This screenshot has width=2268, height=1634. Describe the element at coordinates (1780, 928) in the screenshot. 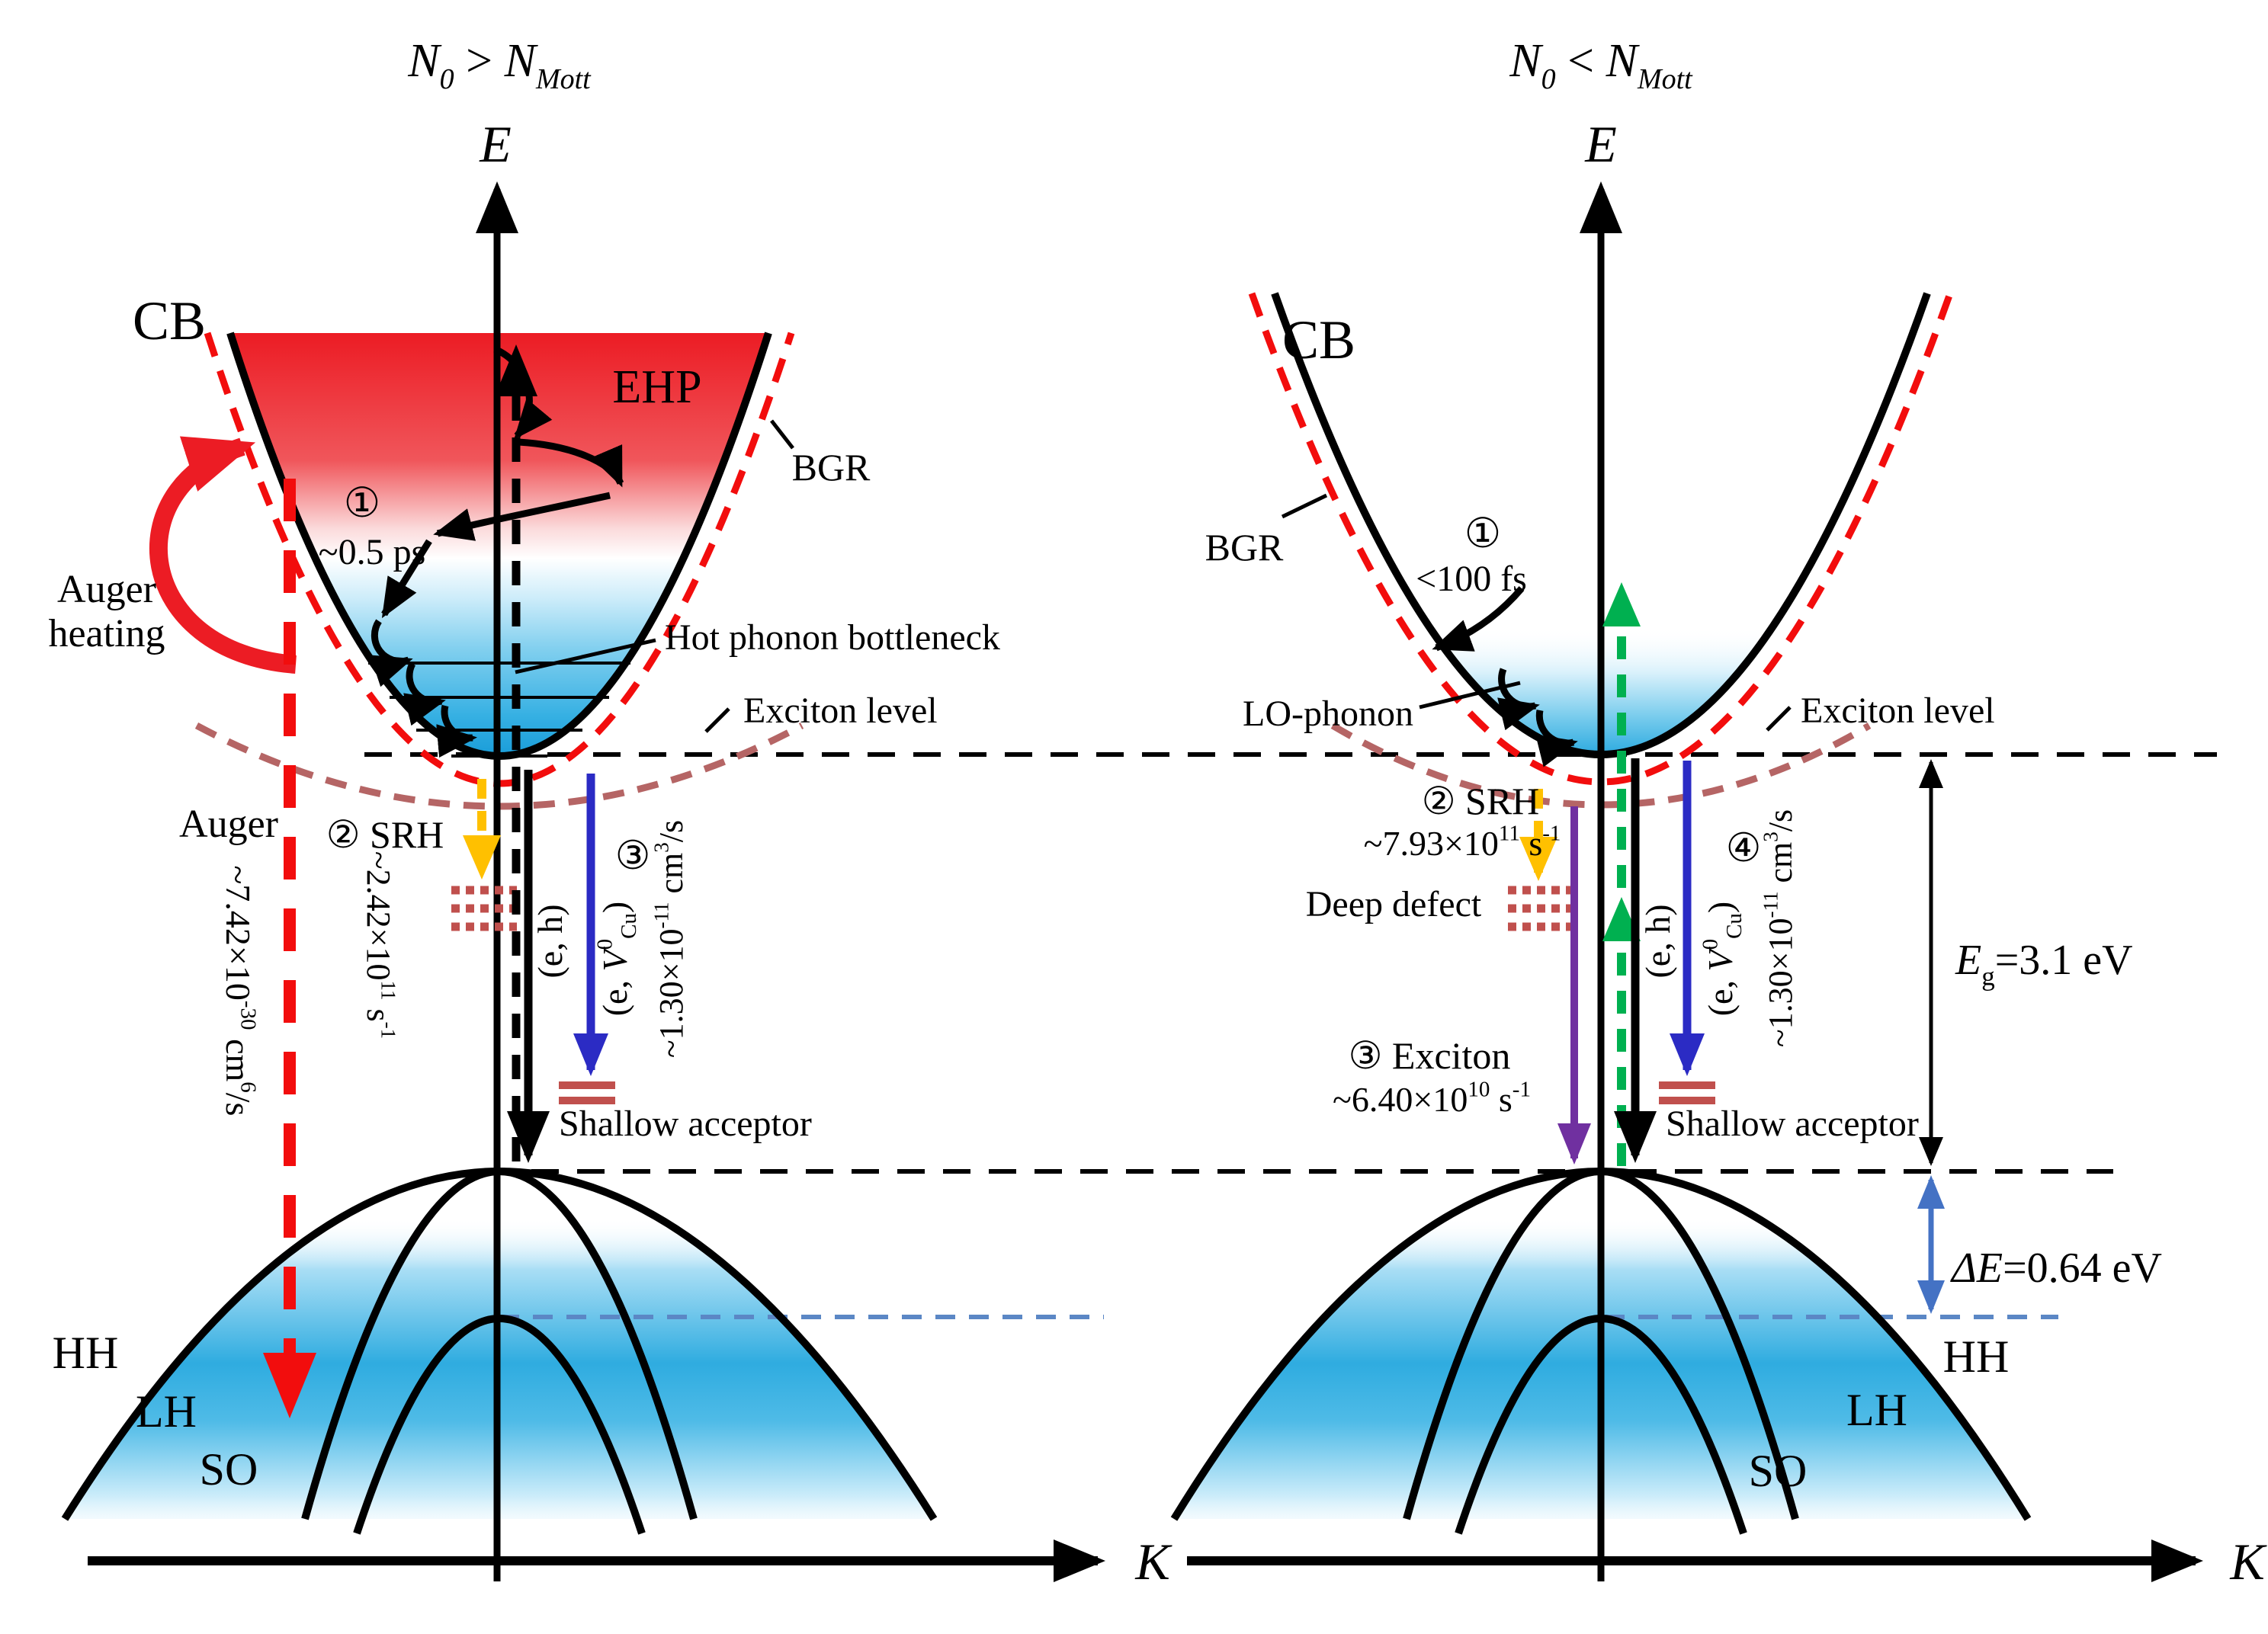

I see `right-capture-rate-label: ~1.30×10-11 cm3/s` at that location.